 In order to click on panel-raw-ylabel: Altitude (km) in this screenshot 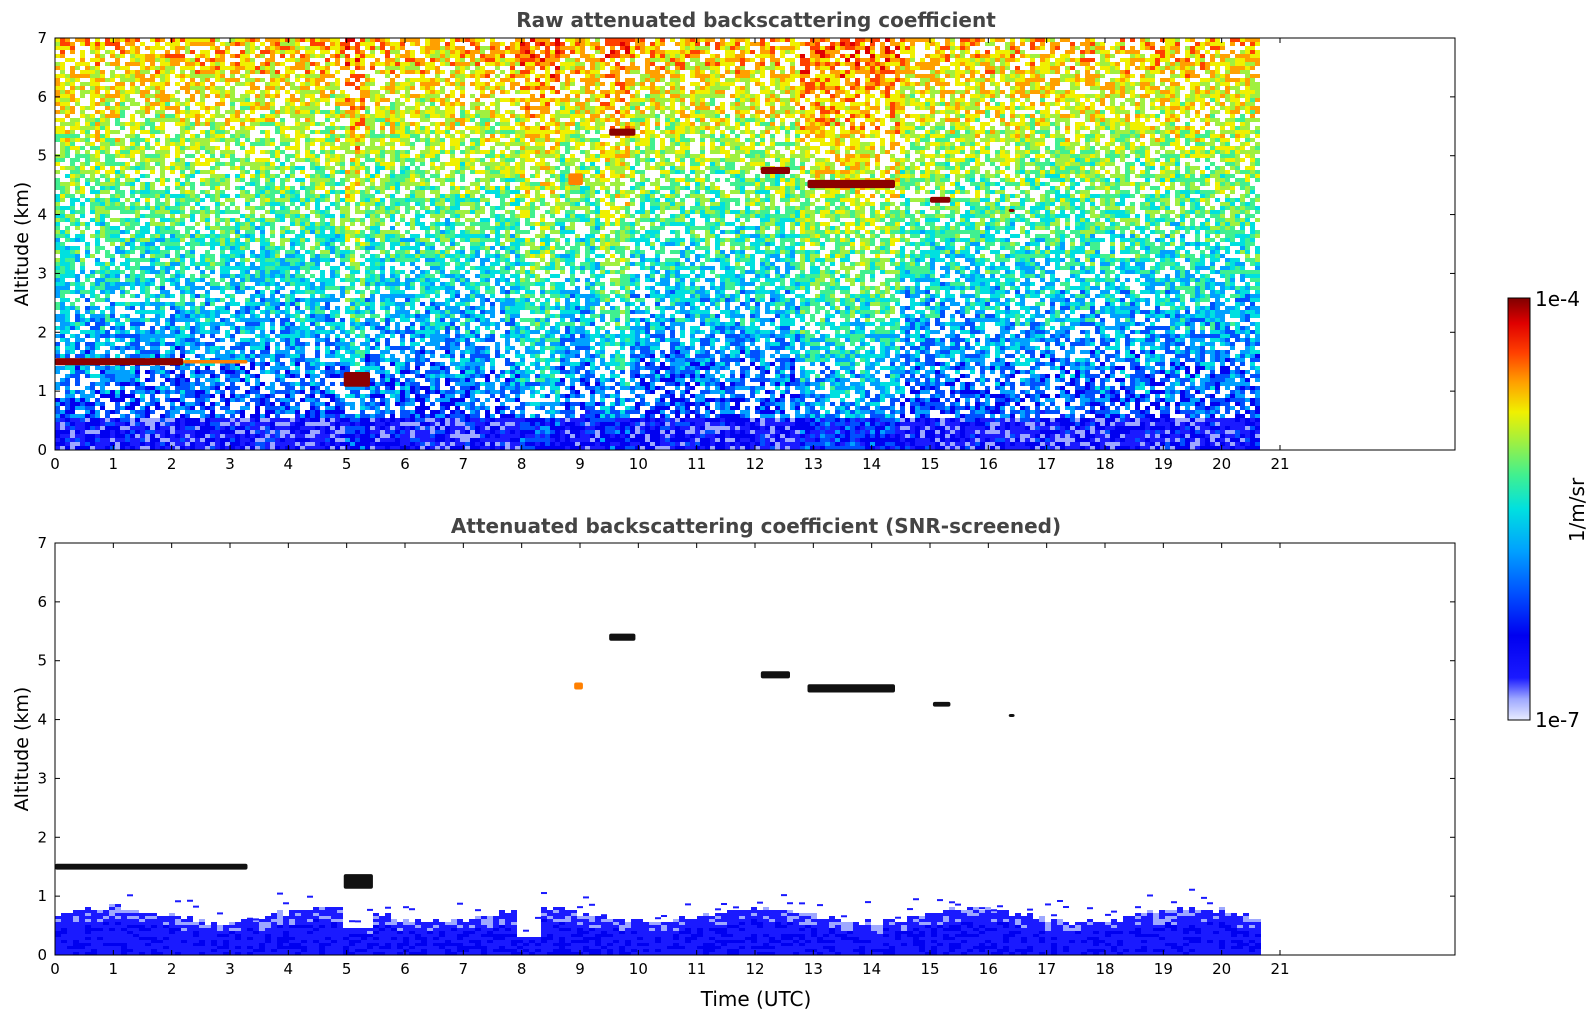, I will do `click(22, 244)`.